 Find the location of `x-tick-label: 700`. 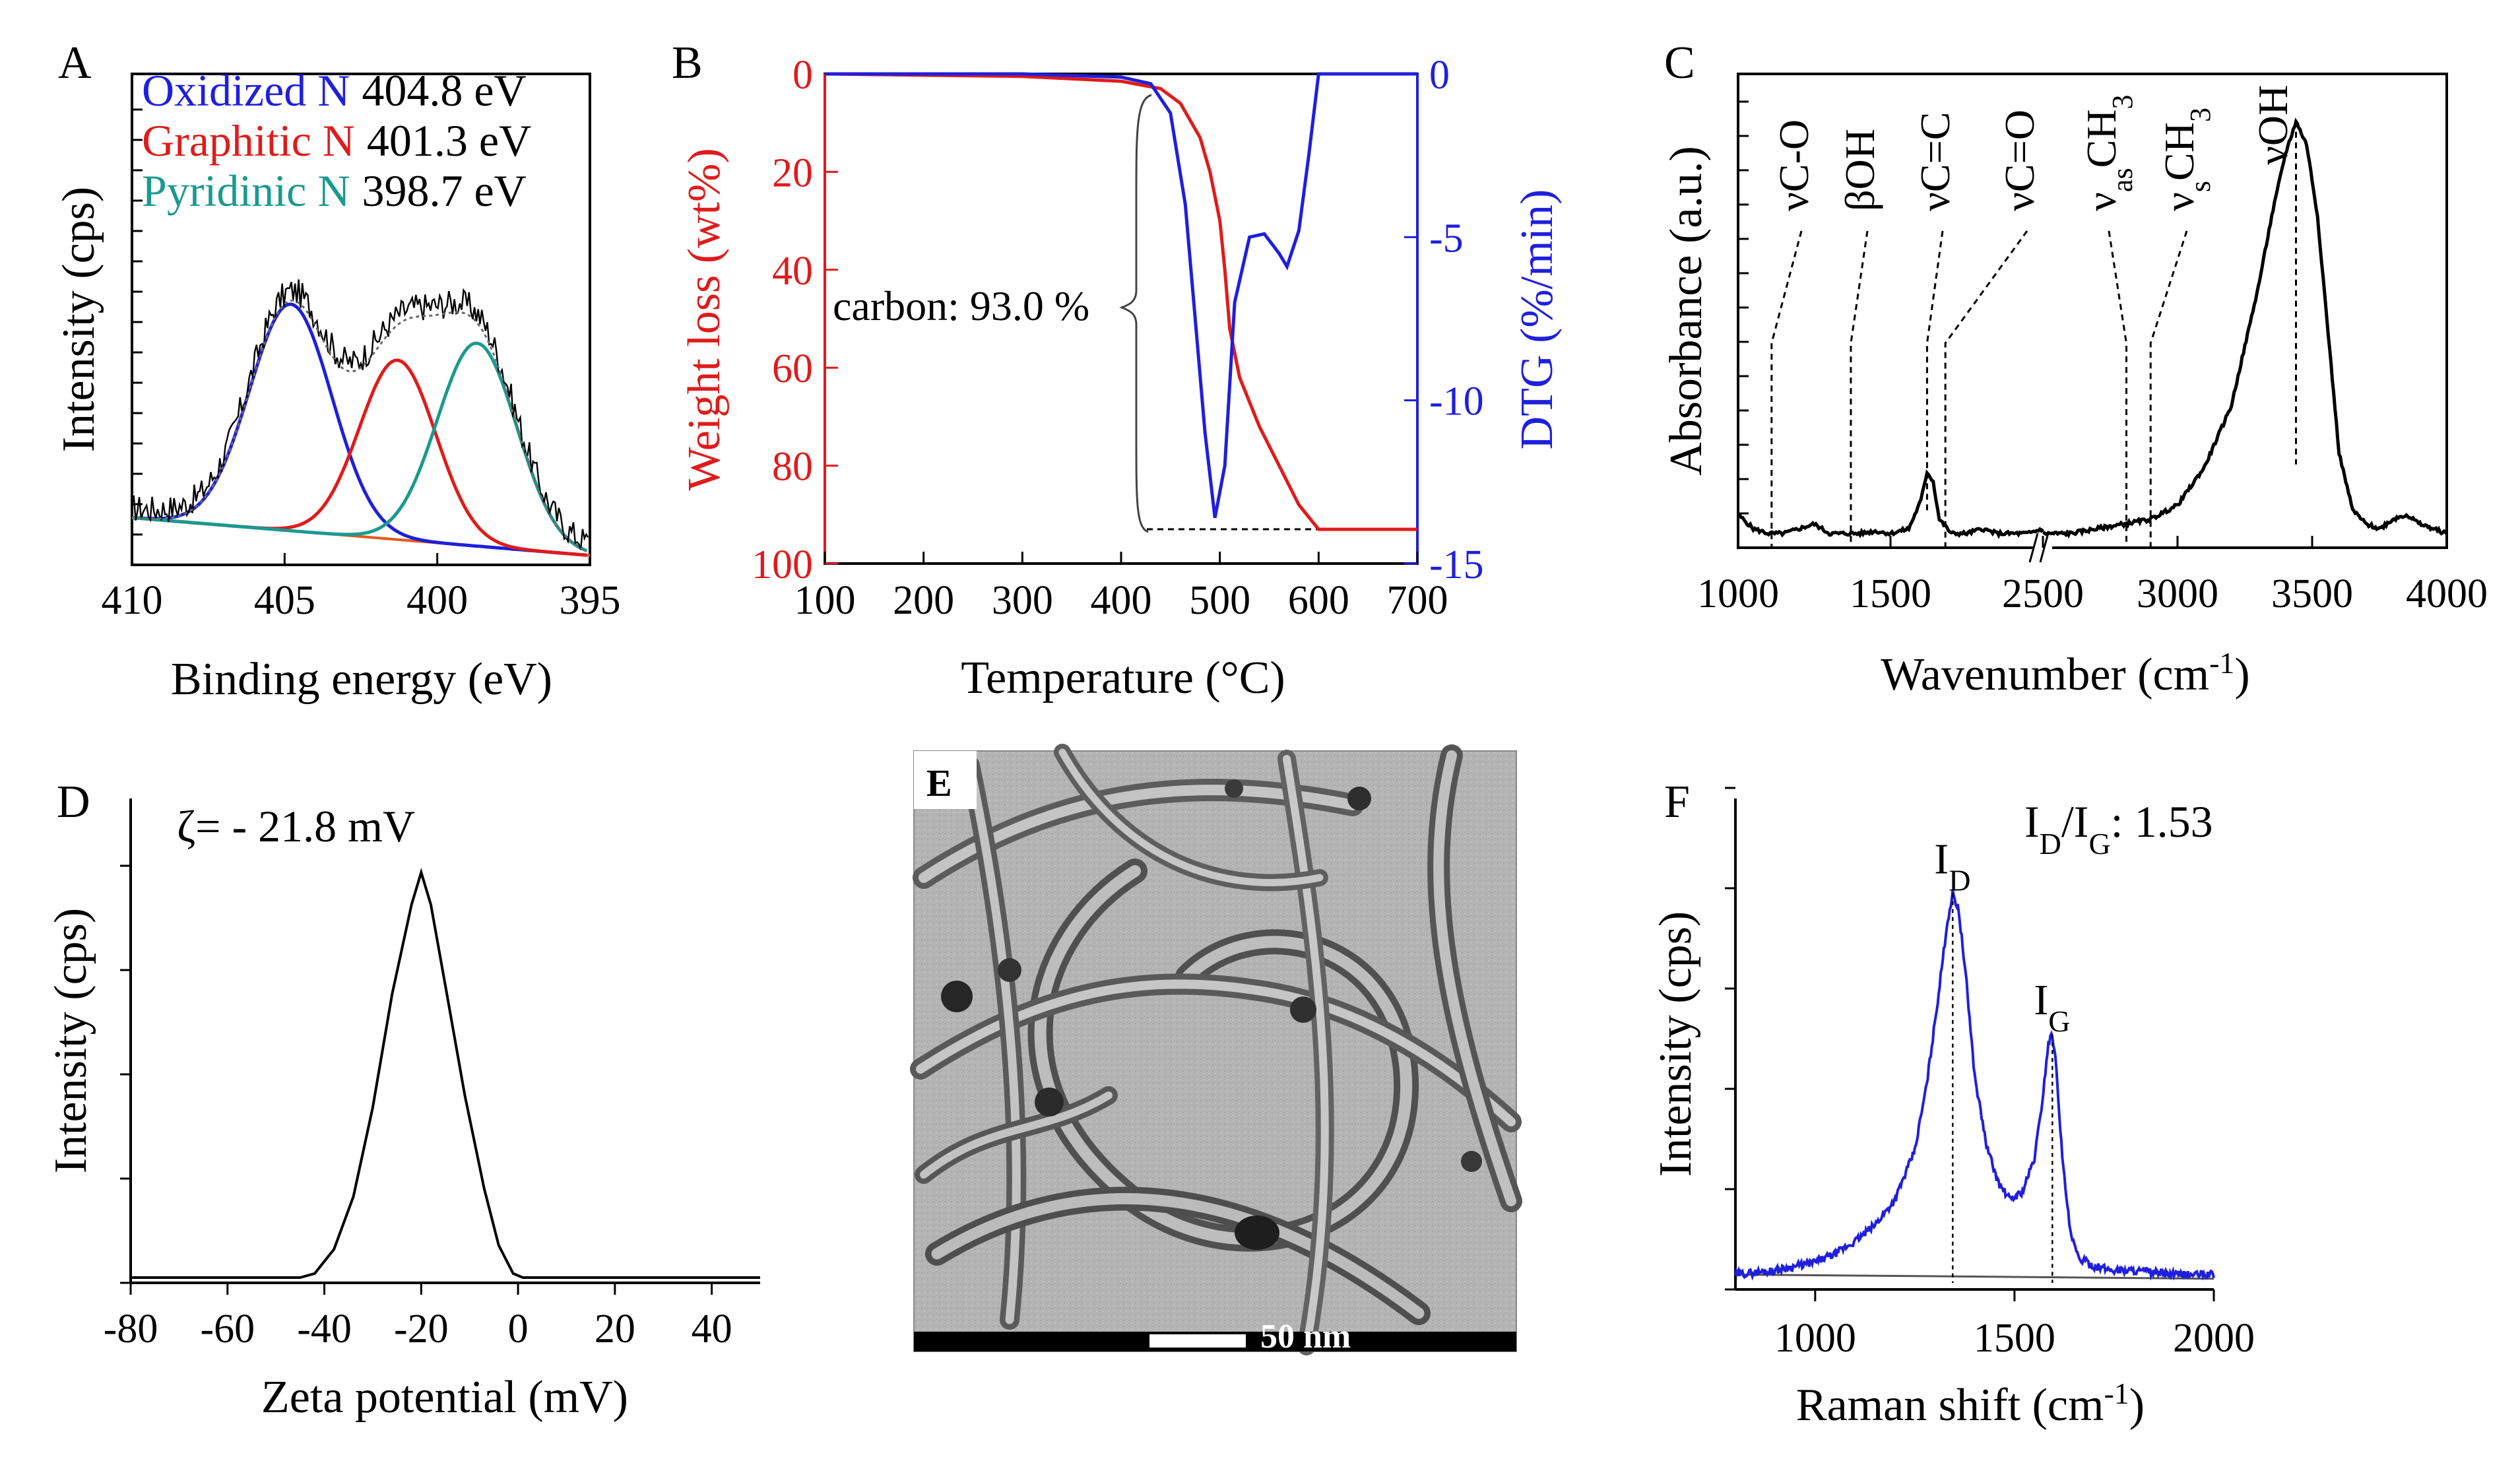

x-tick-label: 700 is located at coordinates (1417, 600).